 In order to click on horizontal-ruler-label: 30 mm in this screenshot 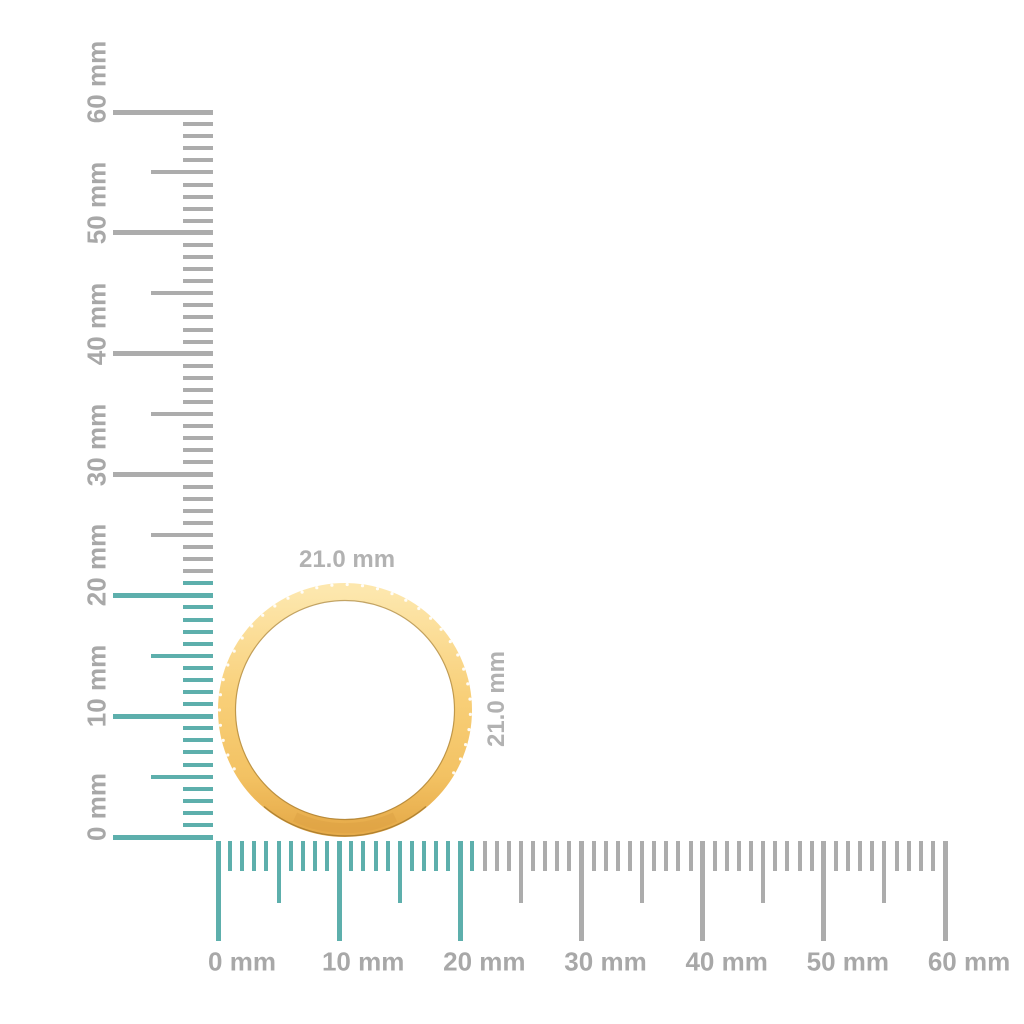, I will do `click(605, 961)`.